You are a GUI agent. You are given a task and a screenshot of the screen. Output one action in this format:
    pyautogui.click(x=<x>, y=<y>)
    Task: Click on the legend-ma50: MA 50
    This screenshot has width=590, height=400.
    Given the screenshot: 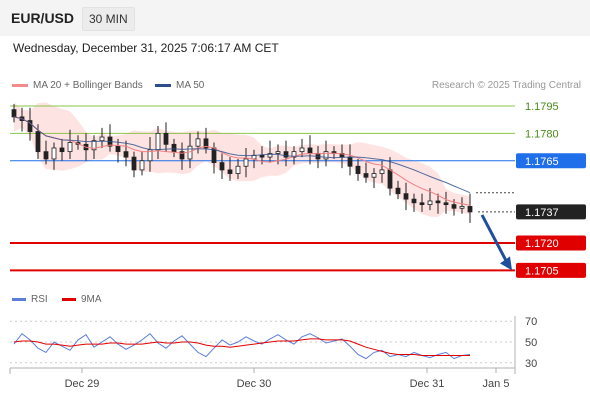 What is the action you would take?
    pyautogui.click(x=179, y=85)
    